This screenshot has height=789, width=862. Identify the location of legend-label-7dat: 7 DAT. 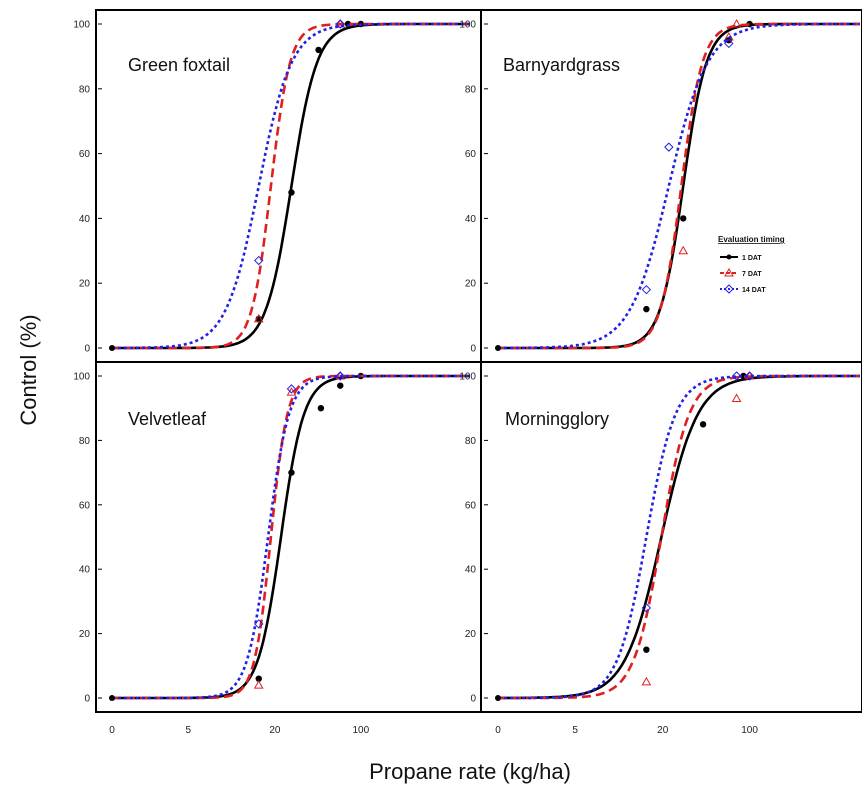
(752, 274).